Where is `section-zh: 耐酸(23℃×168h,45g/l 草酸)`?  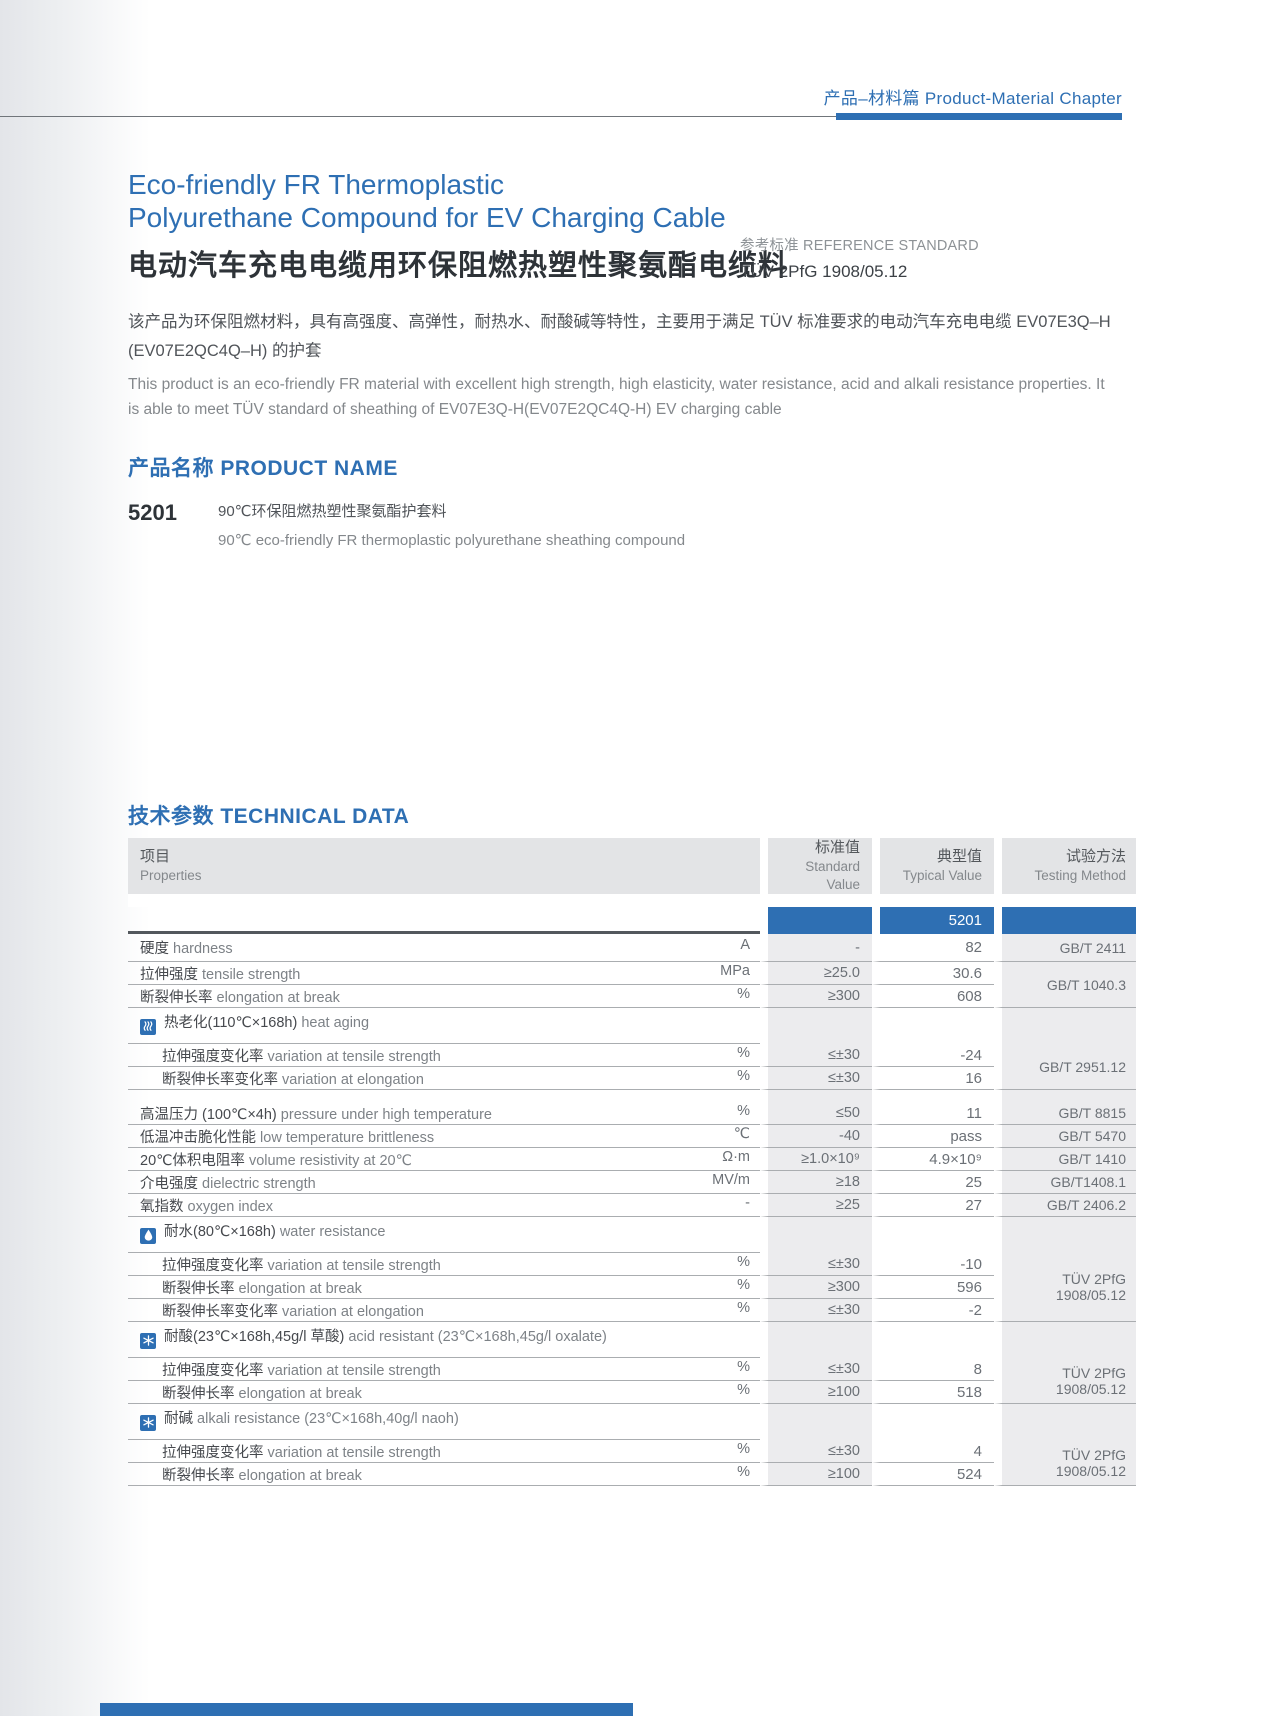
section-zh: 耐酸(23℃×168h,45g/l 草酸) is located at coordinates (254, 1337).